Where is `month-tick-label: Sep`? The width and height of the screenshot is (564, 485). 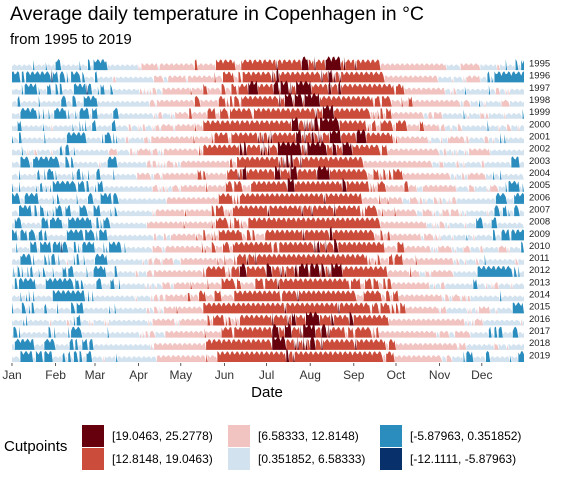
month-tick-label: Sep is located at coordinates (354, 375).